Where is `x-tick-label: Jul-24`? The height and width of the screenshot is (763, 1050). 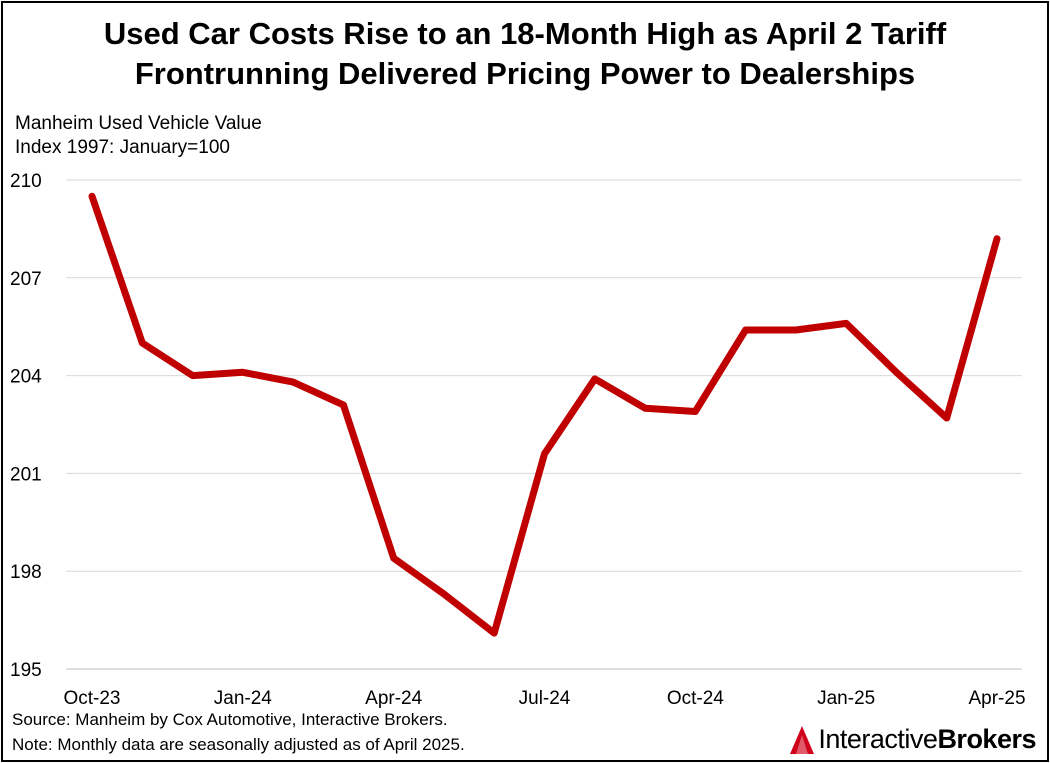
x-tick-label: Jul-24 is located at coordinates (545, 698).